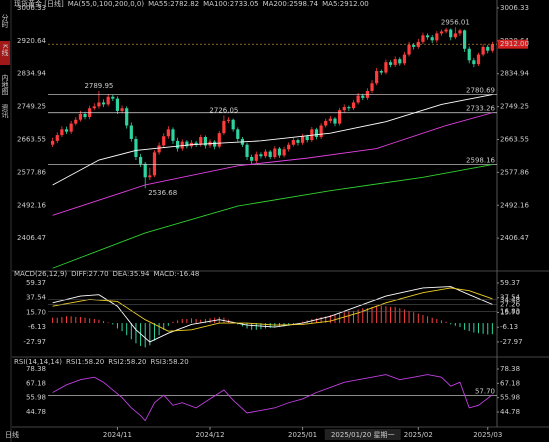 The height and width of the screenshot is (442, 549). Describe the element at coordinates (31, 139) in the screenshot. I see `y-tick-label: 2663.55` at that location.